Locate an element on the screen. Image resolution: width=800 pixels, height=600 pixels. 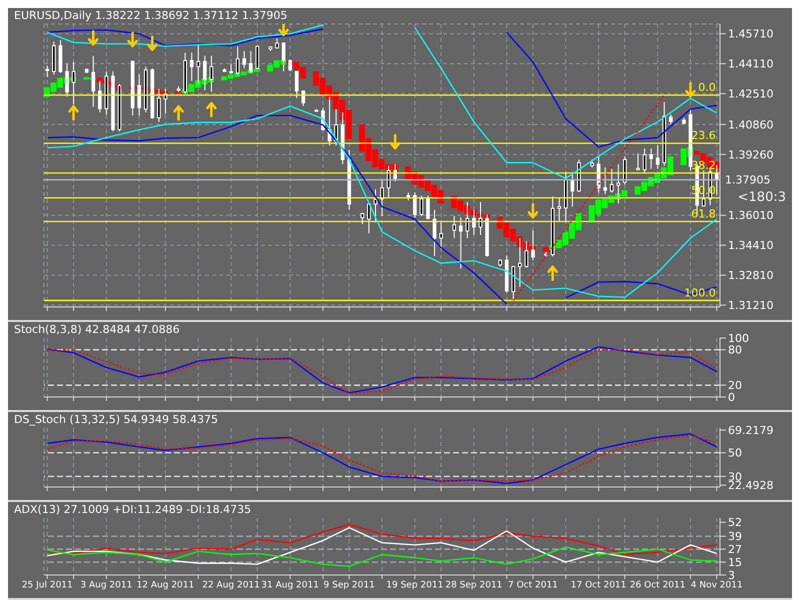
y-tick-label: 1.45710 is located at coordinates (751, 34).